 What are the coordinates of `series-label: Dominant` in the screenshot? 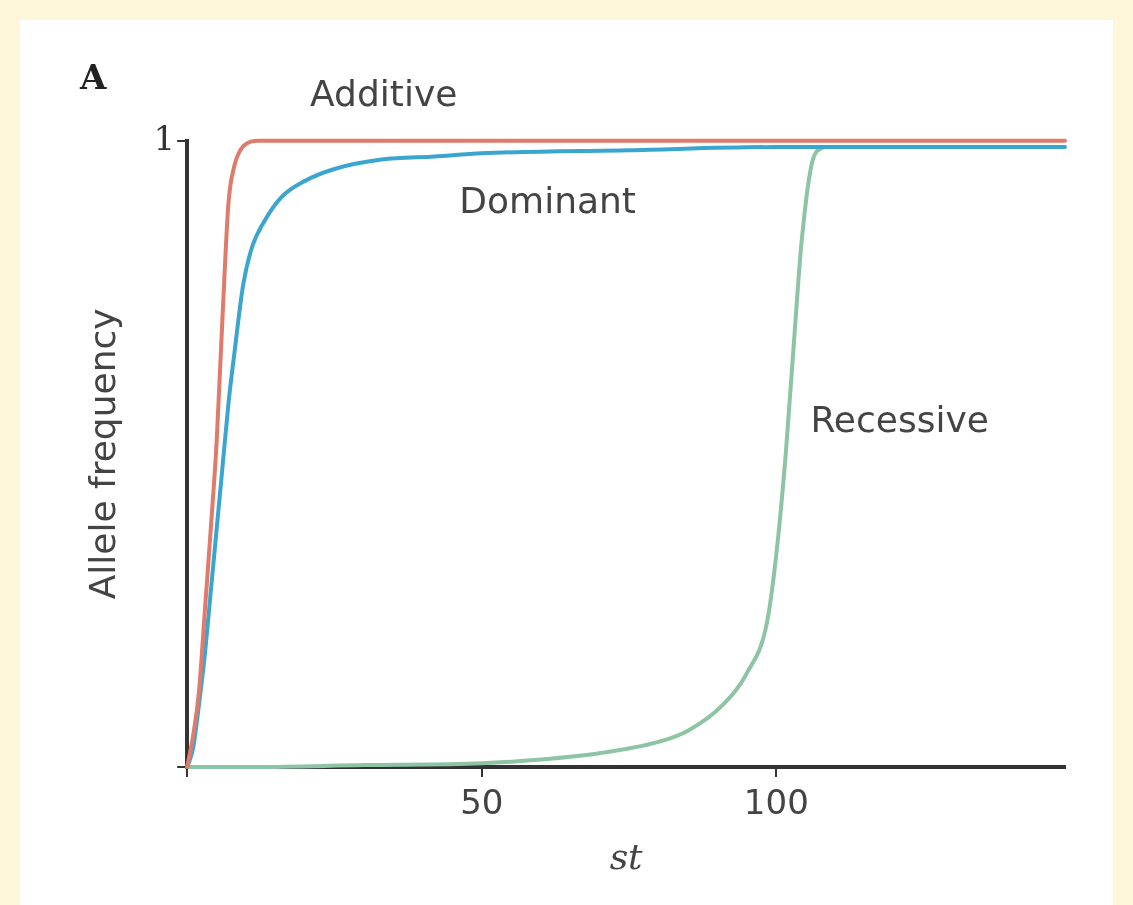 It's located at (547, 200).